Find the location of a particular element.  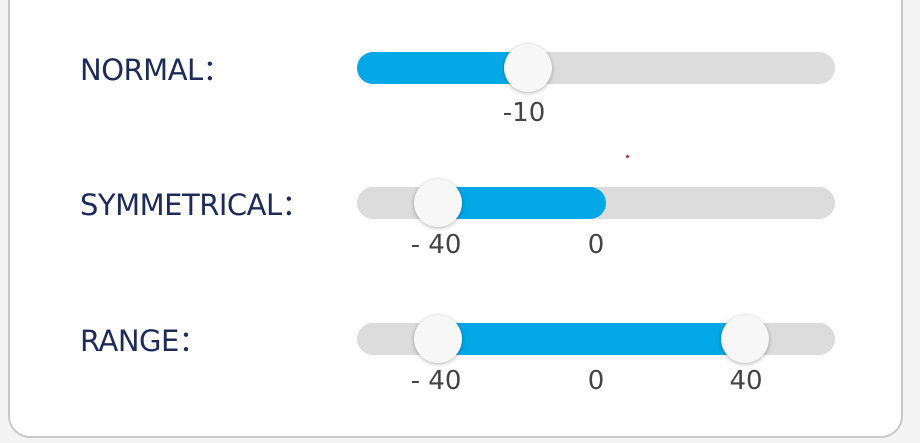

slider-label: NORMAL： is located at coordinates (156, 70).